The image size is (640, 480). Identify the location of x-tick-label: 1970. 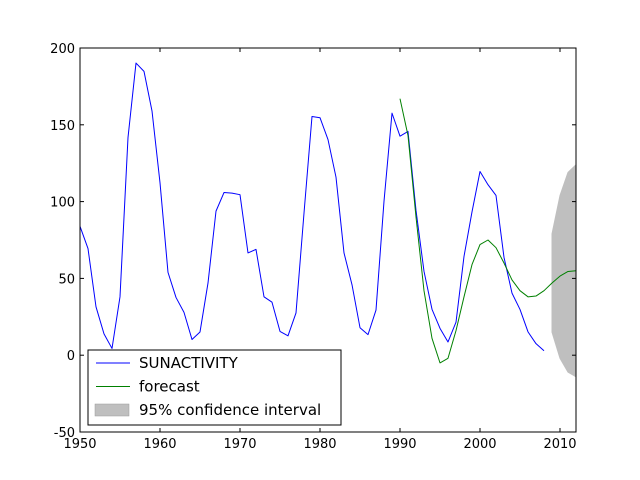
(239, 444).